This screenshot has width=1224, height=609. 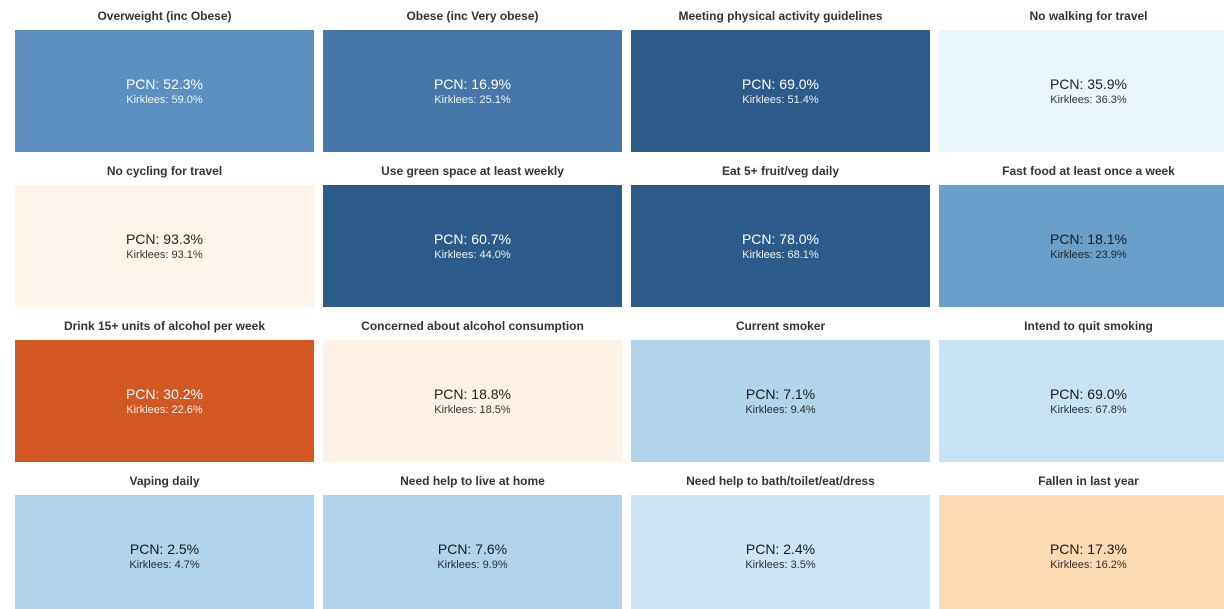 I want to click on tile: PCN: 69.0% Kirklees: 51.4%, so click(x=780, y=91).